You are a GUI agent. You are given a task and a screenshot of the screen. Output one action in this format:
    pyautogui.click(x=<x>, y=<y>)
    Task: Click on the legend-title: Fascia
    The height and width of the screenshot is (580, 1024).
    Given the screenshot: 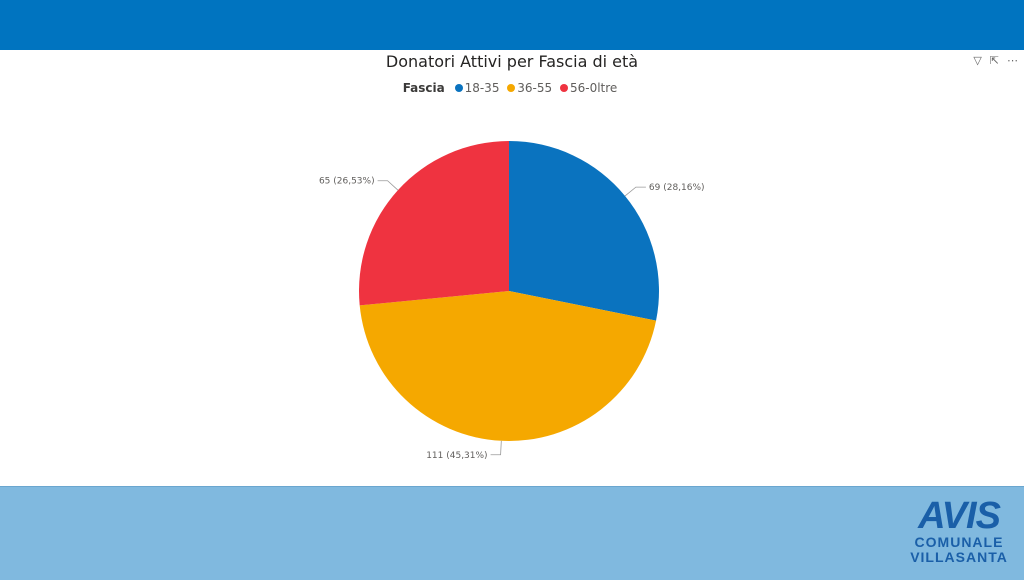 What is the action you would take?
    pyautogui.click(x=423, y=88)
    